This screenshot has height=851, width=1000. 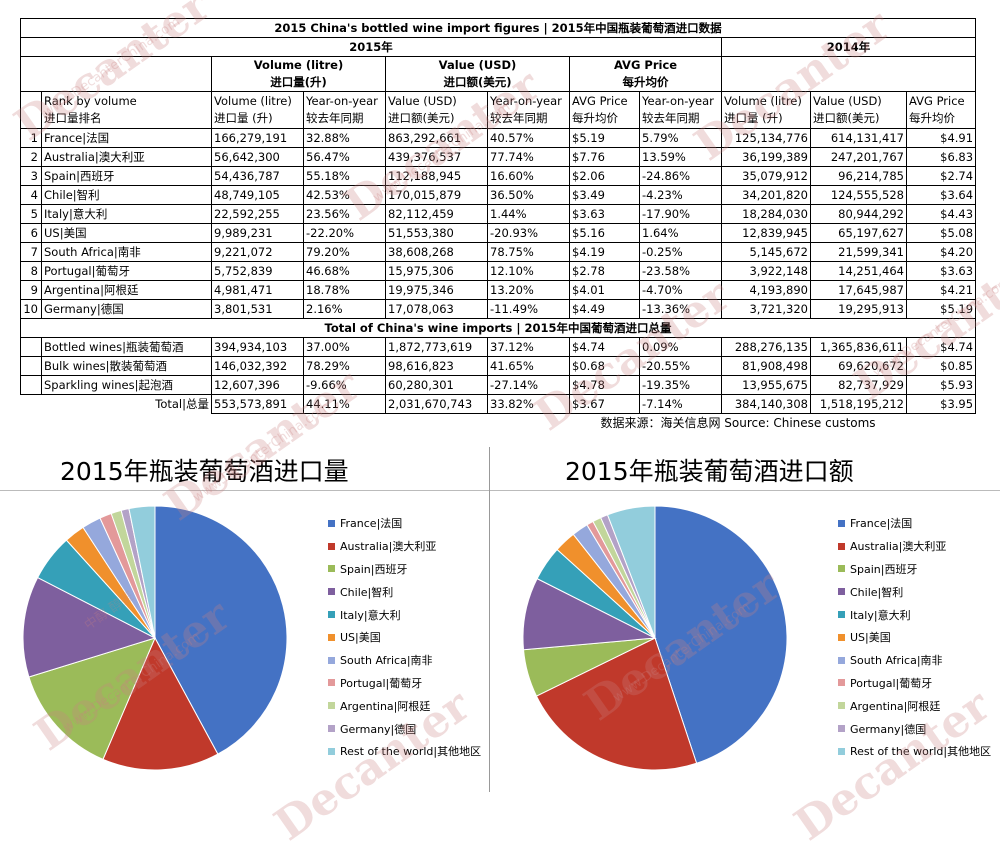 What do you see at coordinates (604, 176) in the screenshot?
I see `avg-price-cell: $2.06` at bounding box center [604, 176].